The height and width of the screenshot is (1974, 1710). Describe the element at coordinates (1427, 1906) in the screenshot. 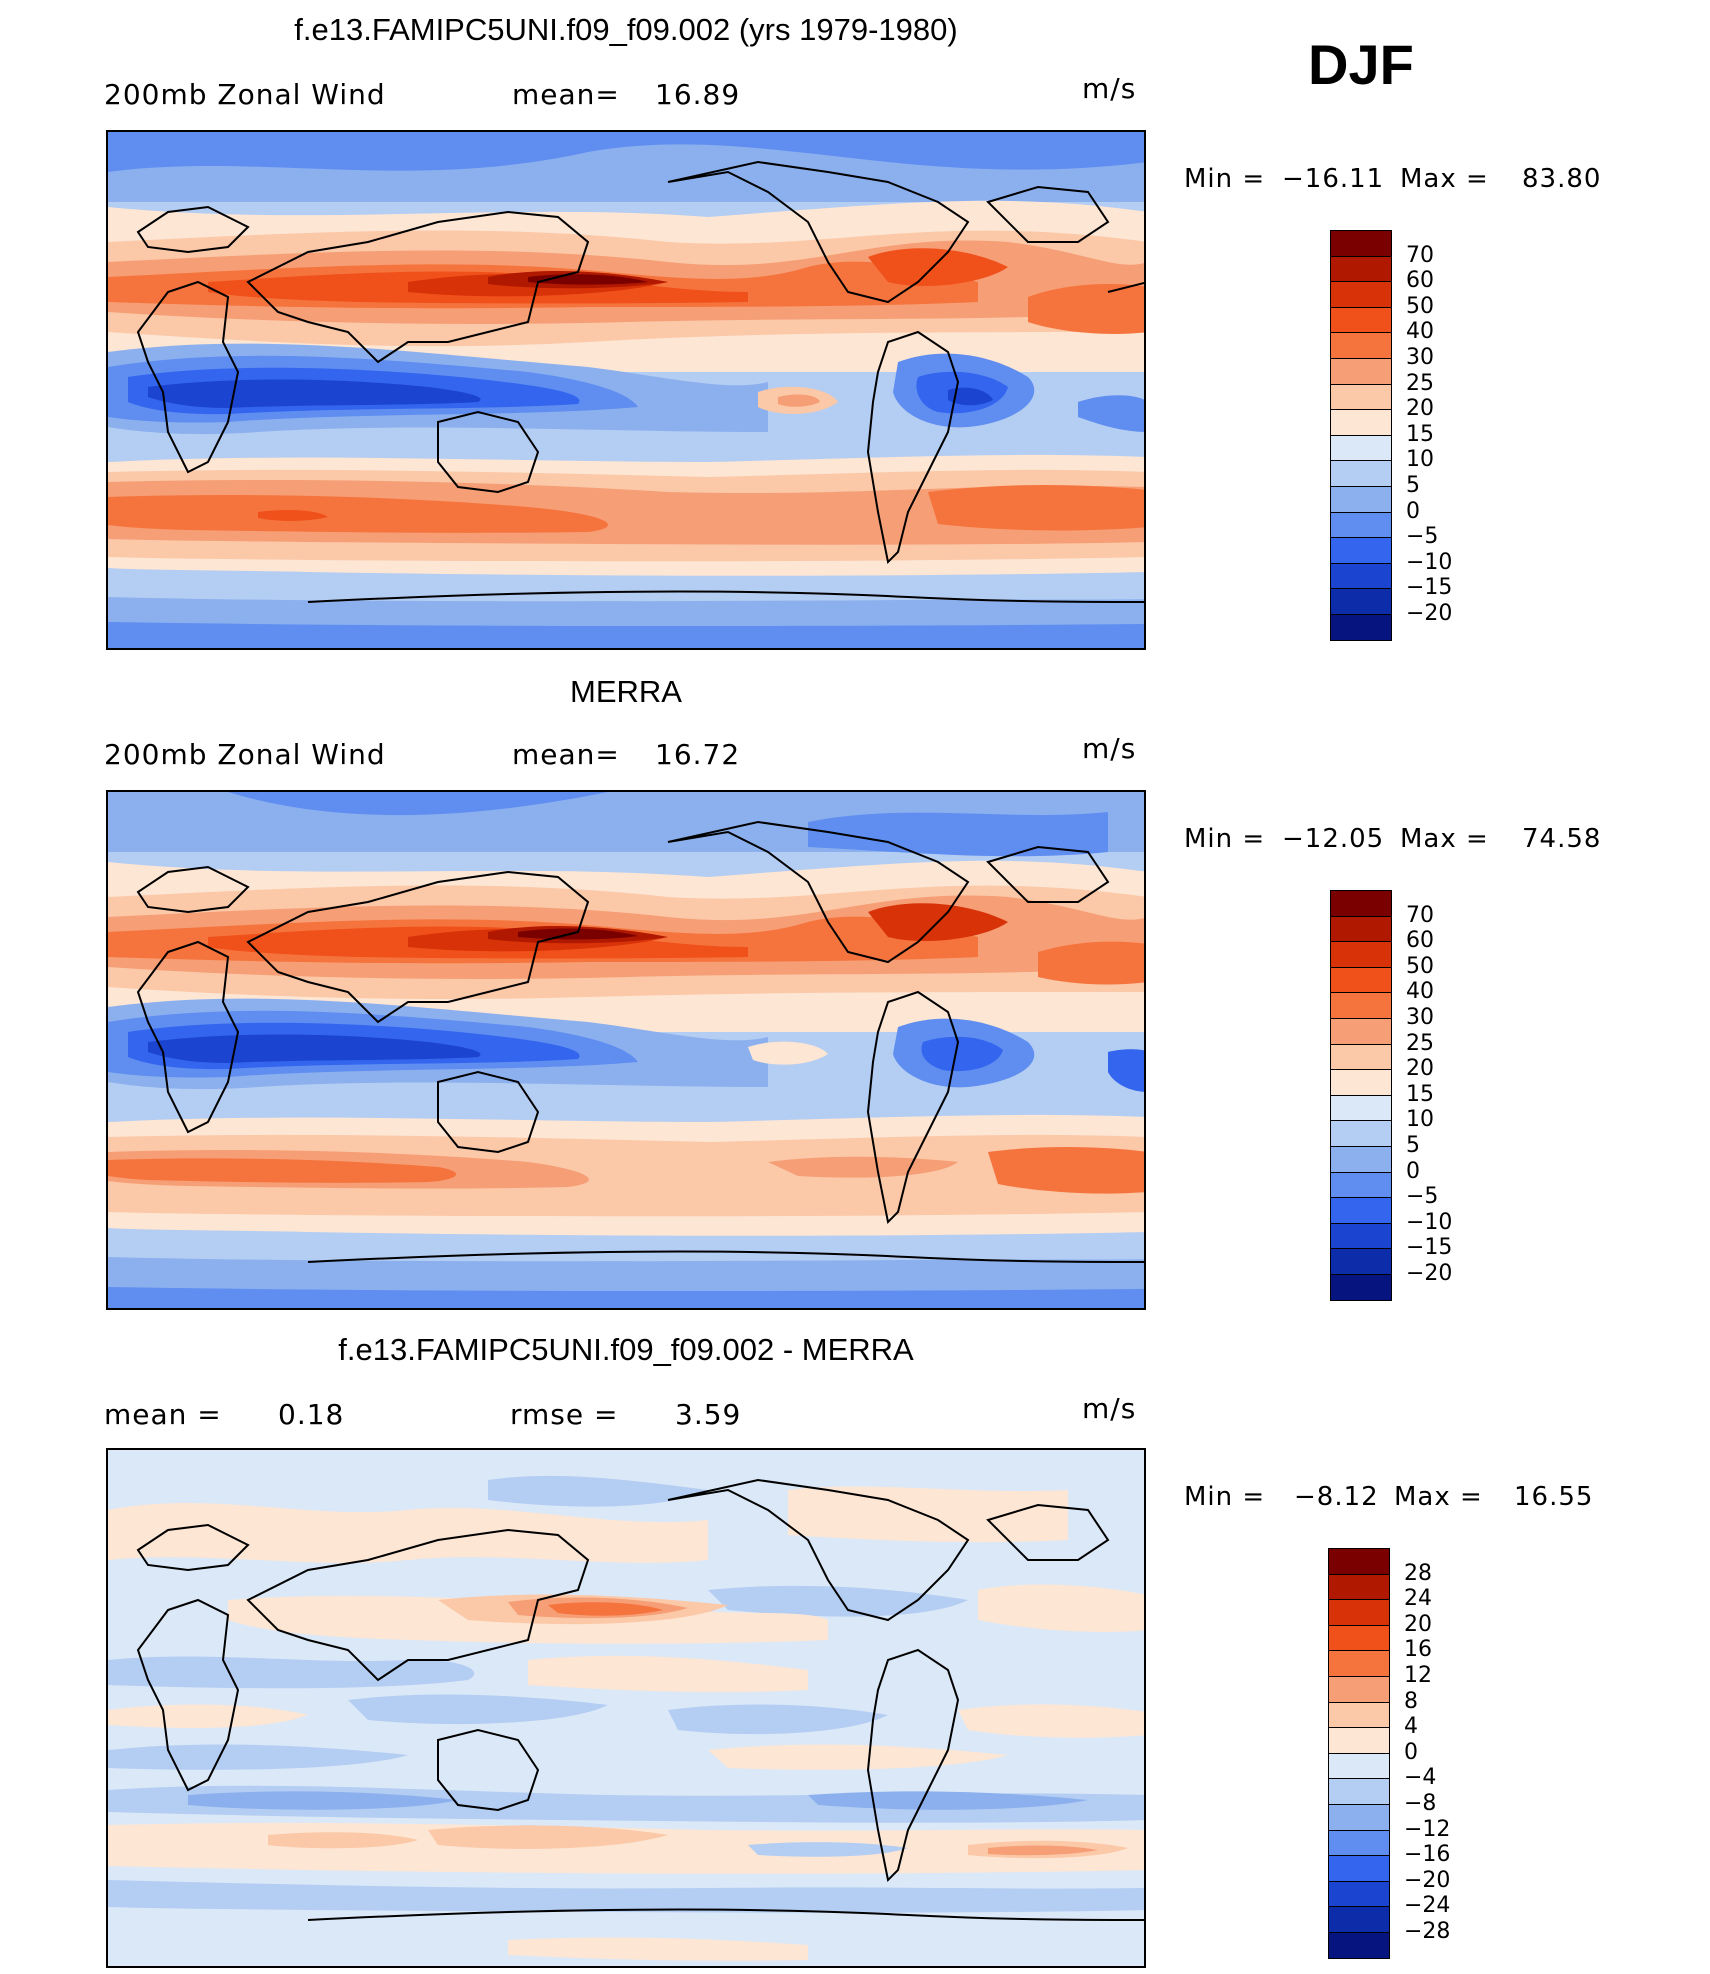

I see `colorbar-tick-label: −24` at that location.